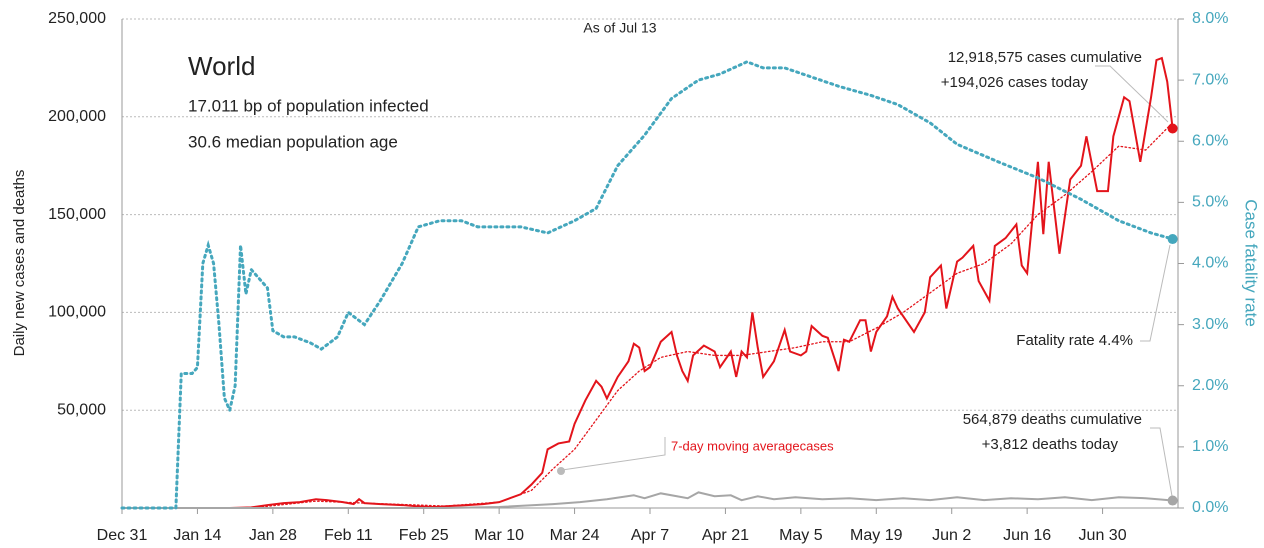  What do you see at coordinates (308, 105) in the screenshot?
I see `subtitle: 17.011 bp of population infected` at bounding box center [308, 105].